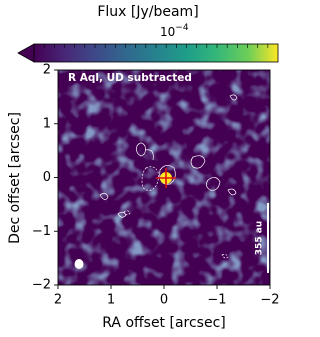 The width and height of the screenshot is (320, 337). What do you see at coordinates (58, 300) in the screenshot?
I see `x-tick-label: 2` at bounding box center [58, 300].